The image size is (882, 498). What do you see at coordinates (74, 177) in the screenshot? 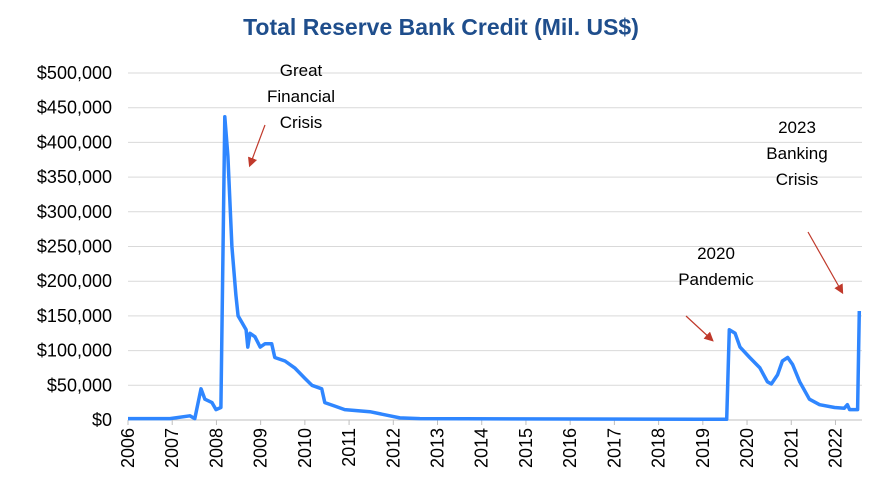
I see `y-tick-label: $350,000` at bounding box center [74, 177].